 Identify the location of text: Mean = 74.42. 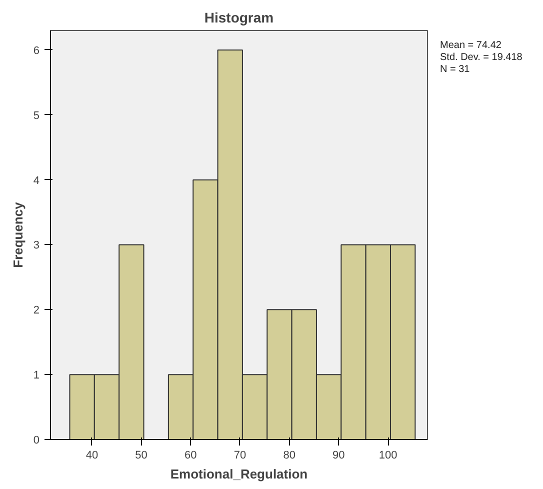
(471, 45).